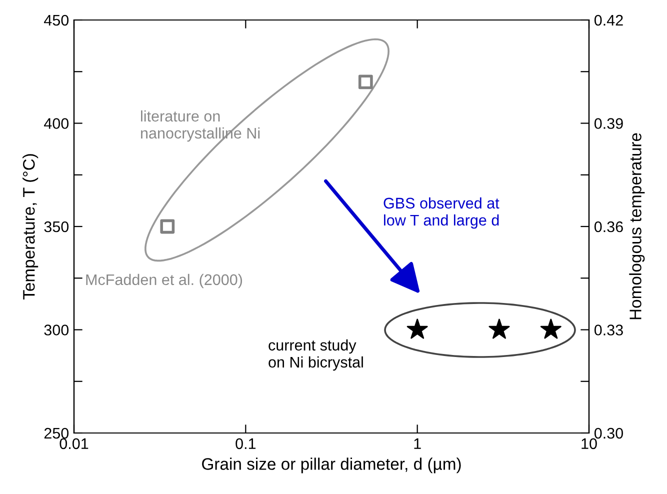  What do you see at coordinates (56, 330) in the screenshot?
I see `y-tick-label: 300` at bounding box center [56, 330].